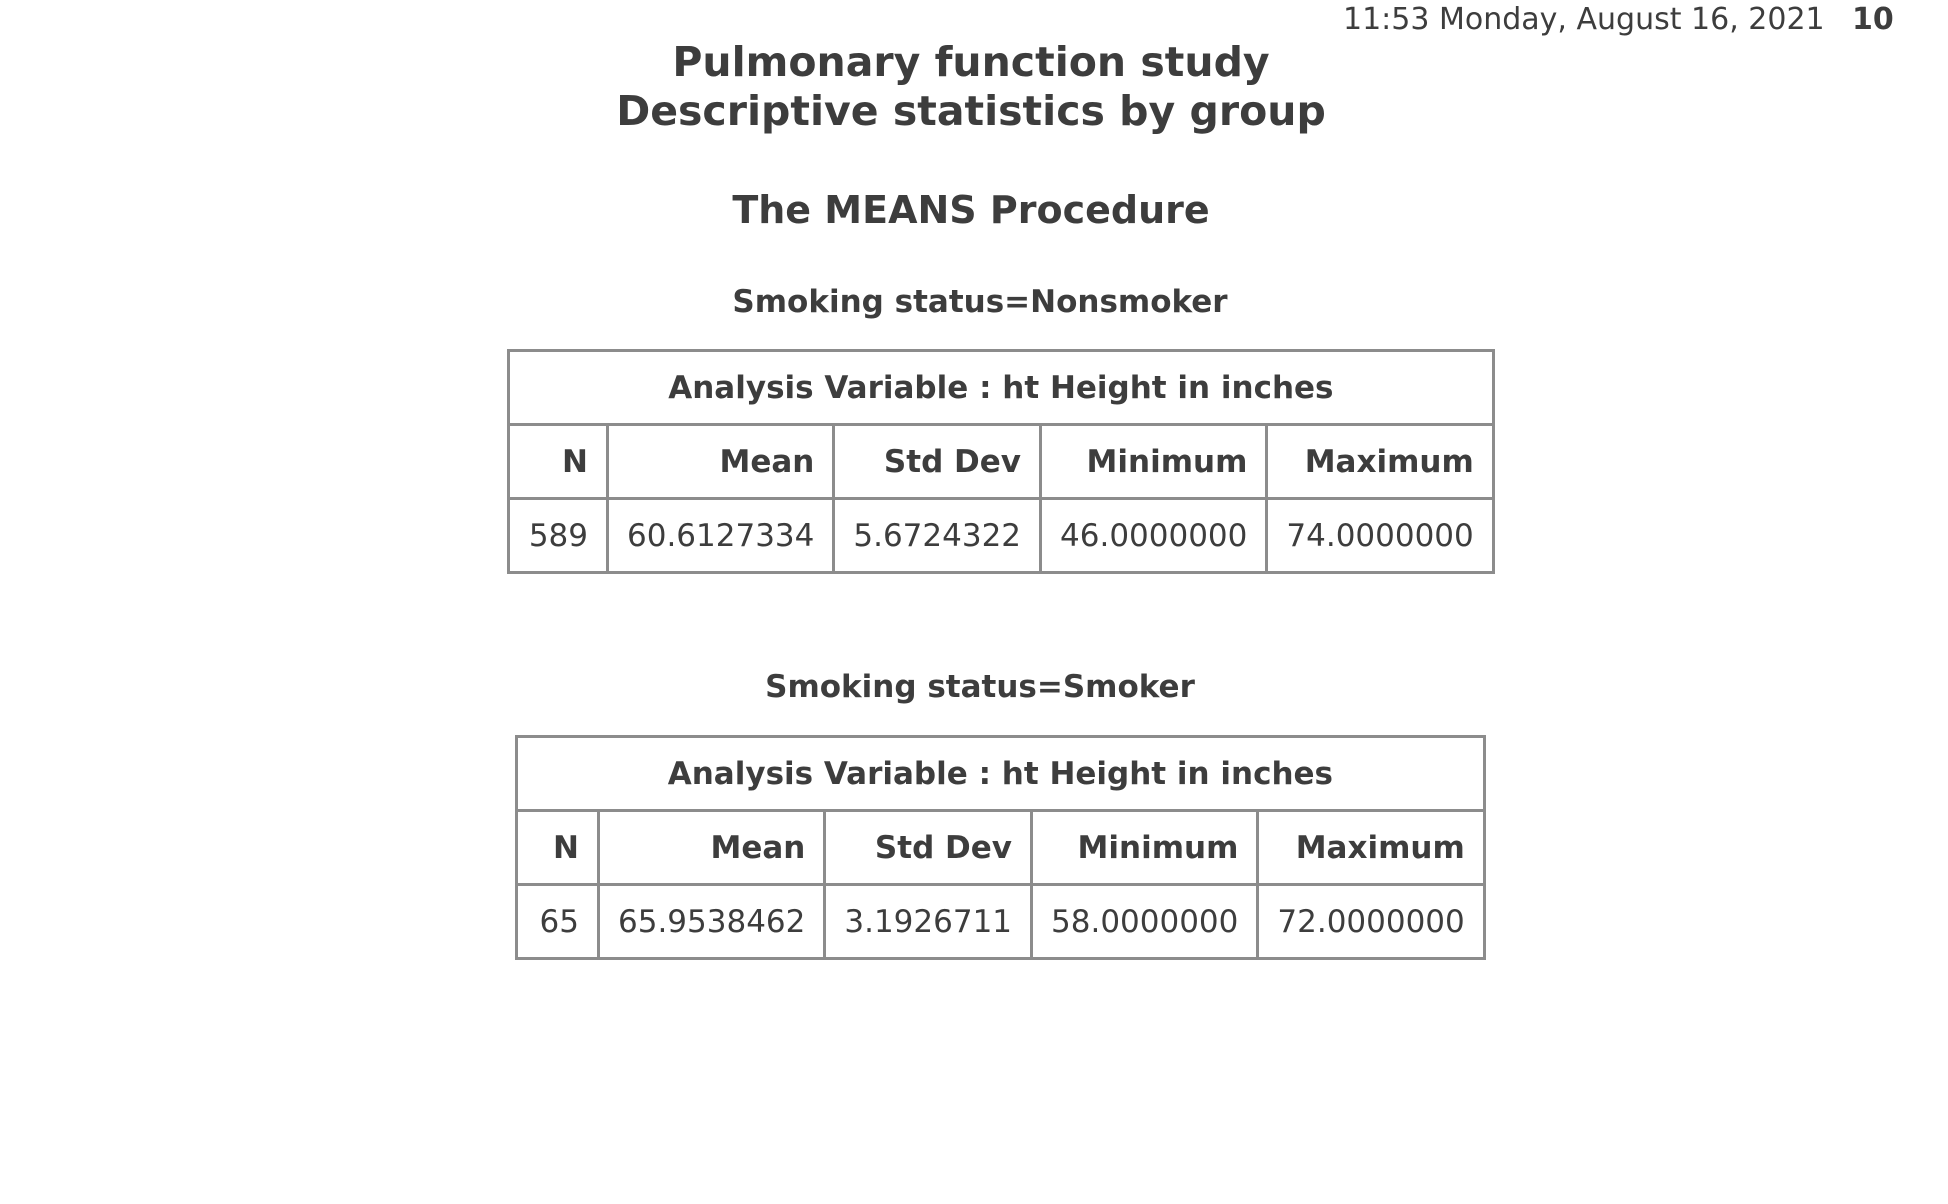 The image size is (1948, 1204). Describe the element at coordinates (971, 111) in the screenshot. I see `report-subtitle: Descriptive statistics by group` at that location.